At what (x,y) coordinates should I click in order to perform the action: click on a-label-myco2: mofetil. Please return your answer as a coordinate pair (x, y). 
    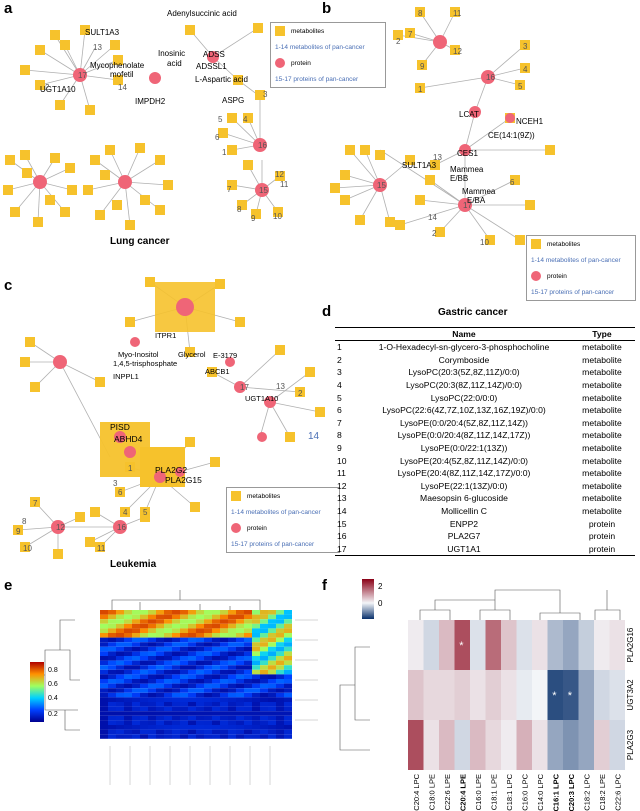
    Looking at the image, I should click on (122, 74).